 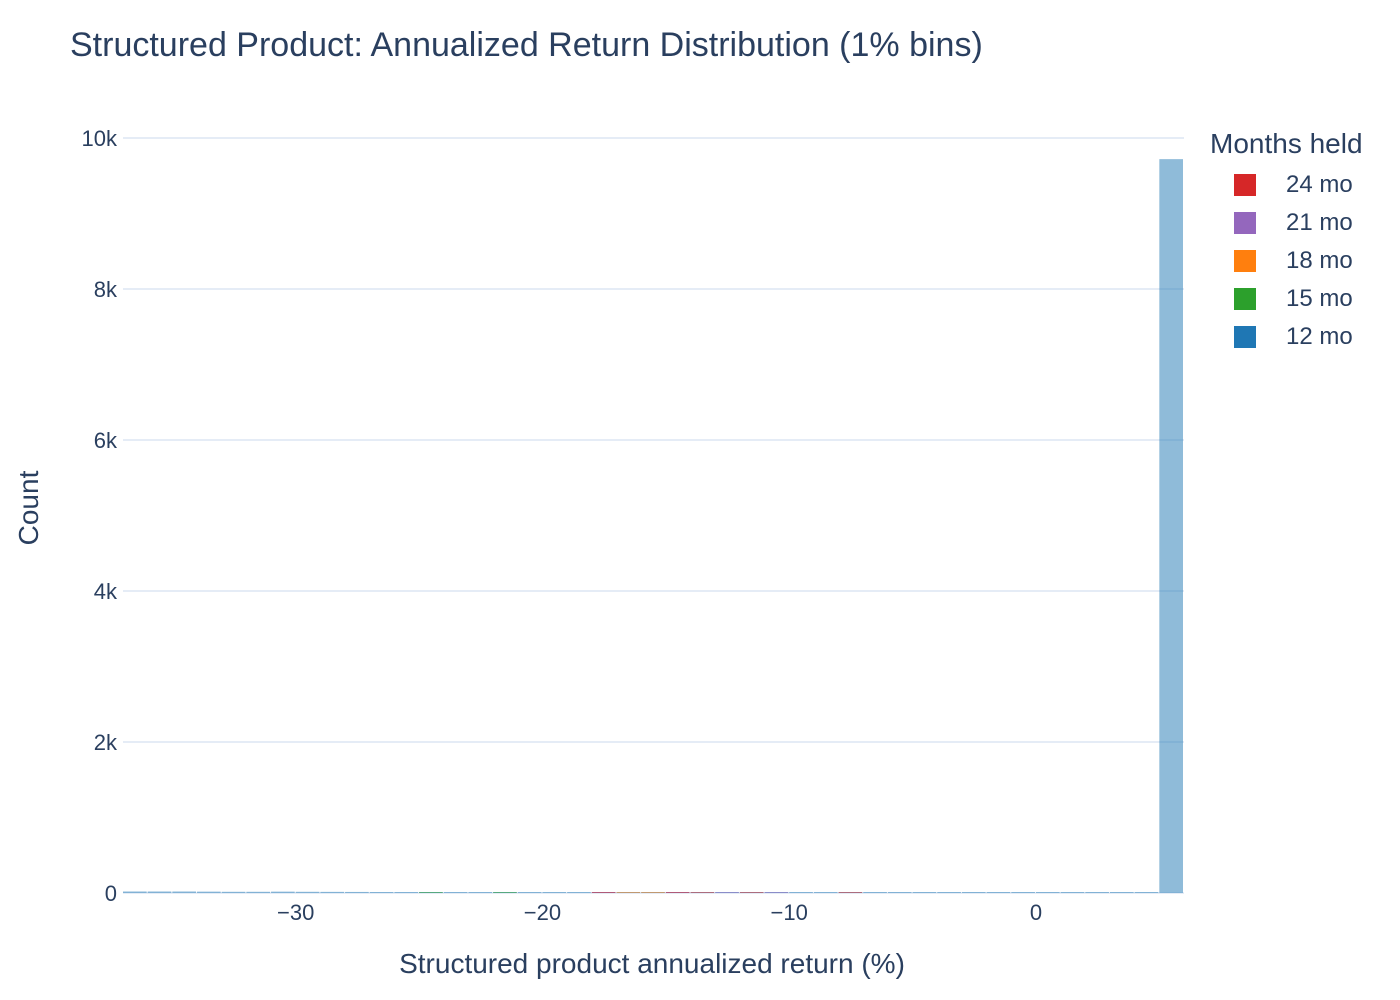 I want to click on x-axis-label: Structured product annualized return (%), so click(x=652, y=963).